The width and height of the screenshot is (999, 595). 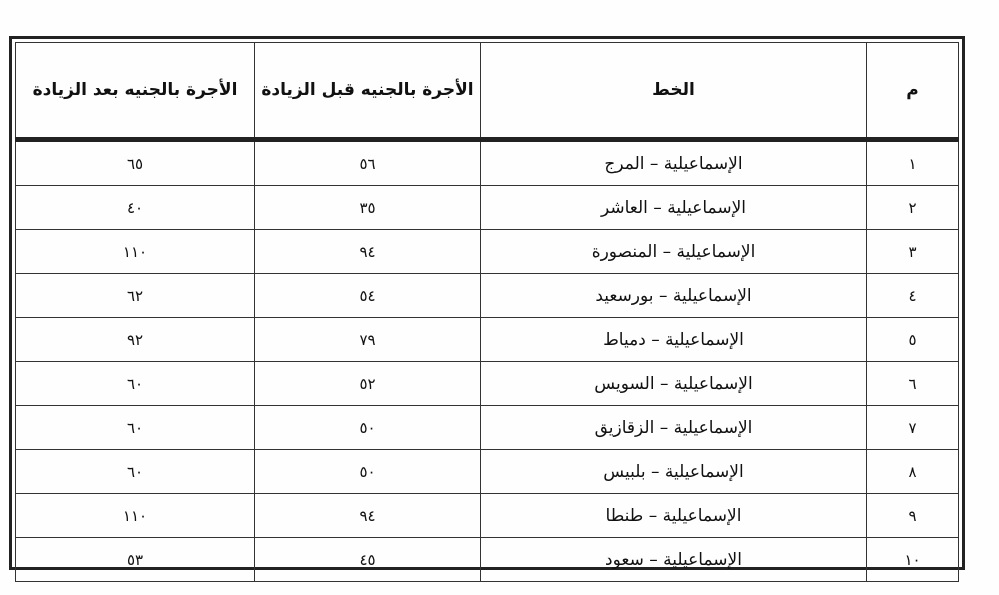 I want to click on route-line: الإسماعيلية – المنصورة, so click(x=673, y=251).